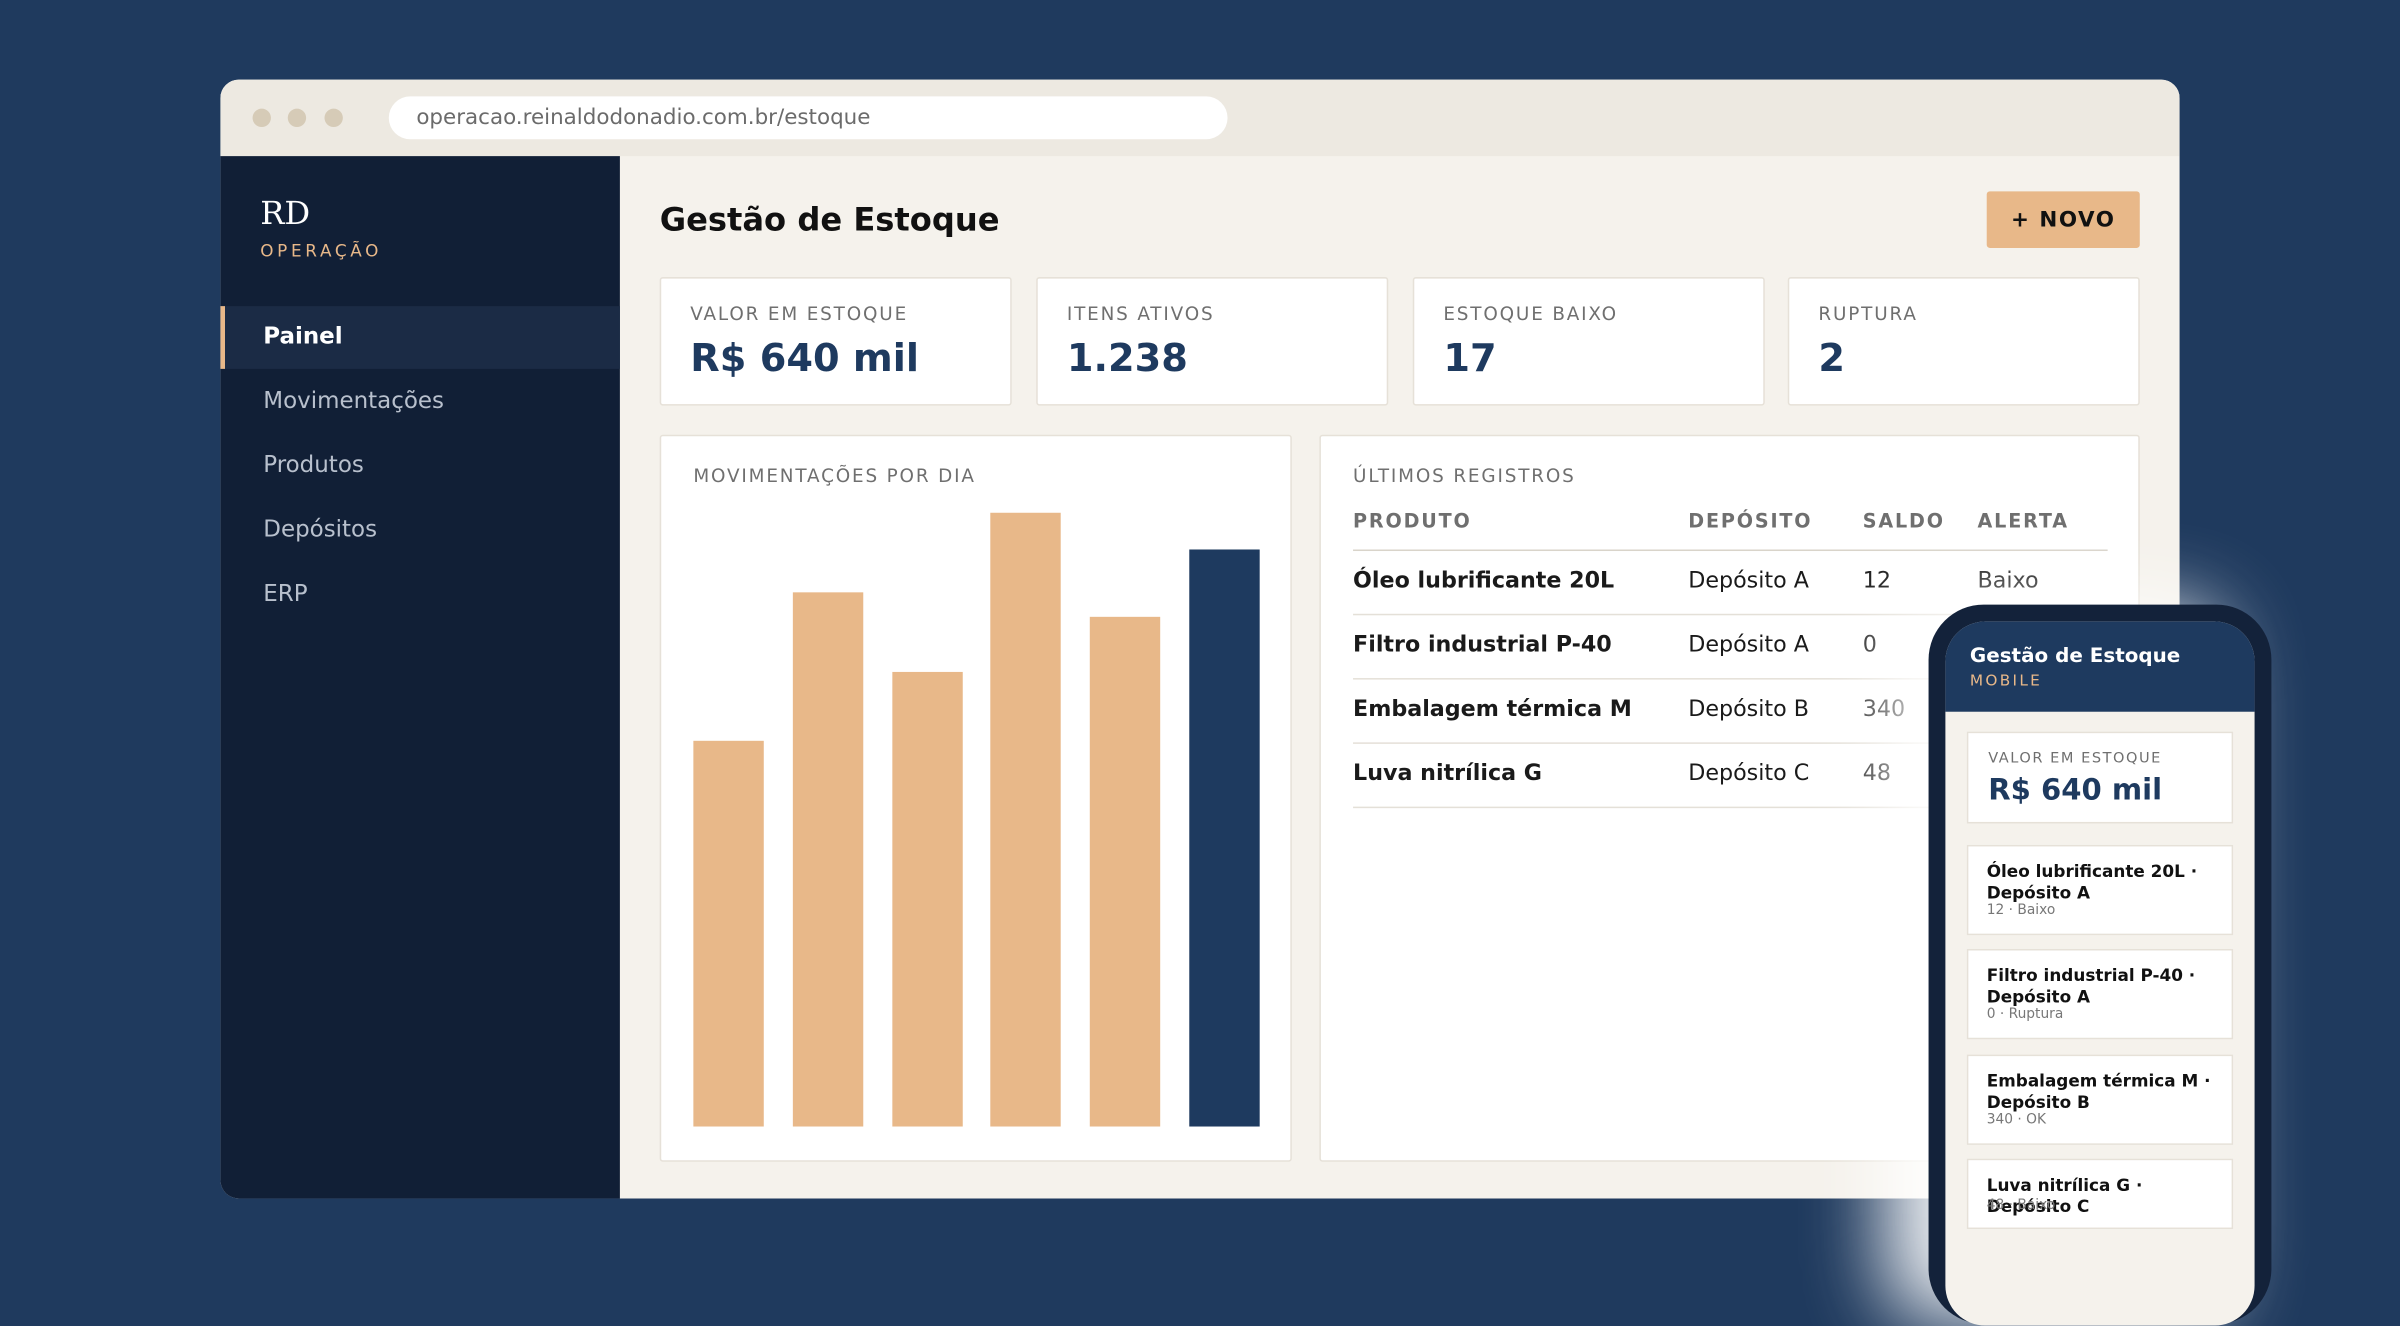  I want to click on url-text: operacao.reinaldodonadio.com.br/estoque, so click(643, 118).